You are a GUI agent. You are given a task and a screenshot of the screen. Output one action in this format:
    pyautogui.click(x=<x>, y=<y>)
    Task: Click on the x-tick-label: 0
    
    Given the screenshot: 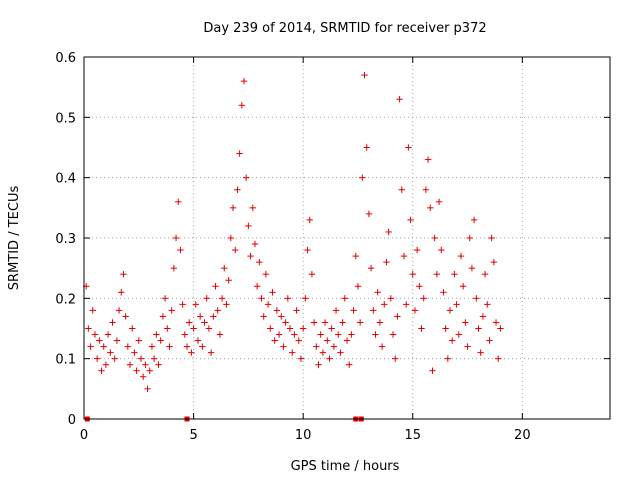 What is the action you would take?
    pyautogui.click(x=84, y=435)
    